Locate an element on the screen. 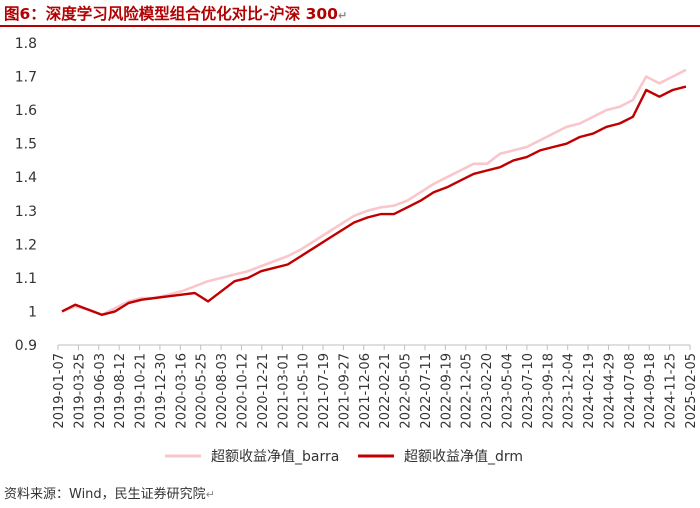  x-tick-label: 2020-12-21 is located at coordinates (263, 391).